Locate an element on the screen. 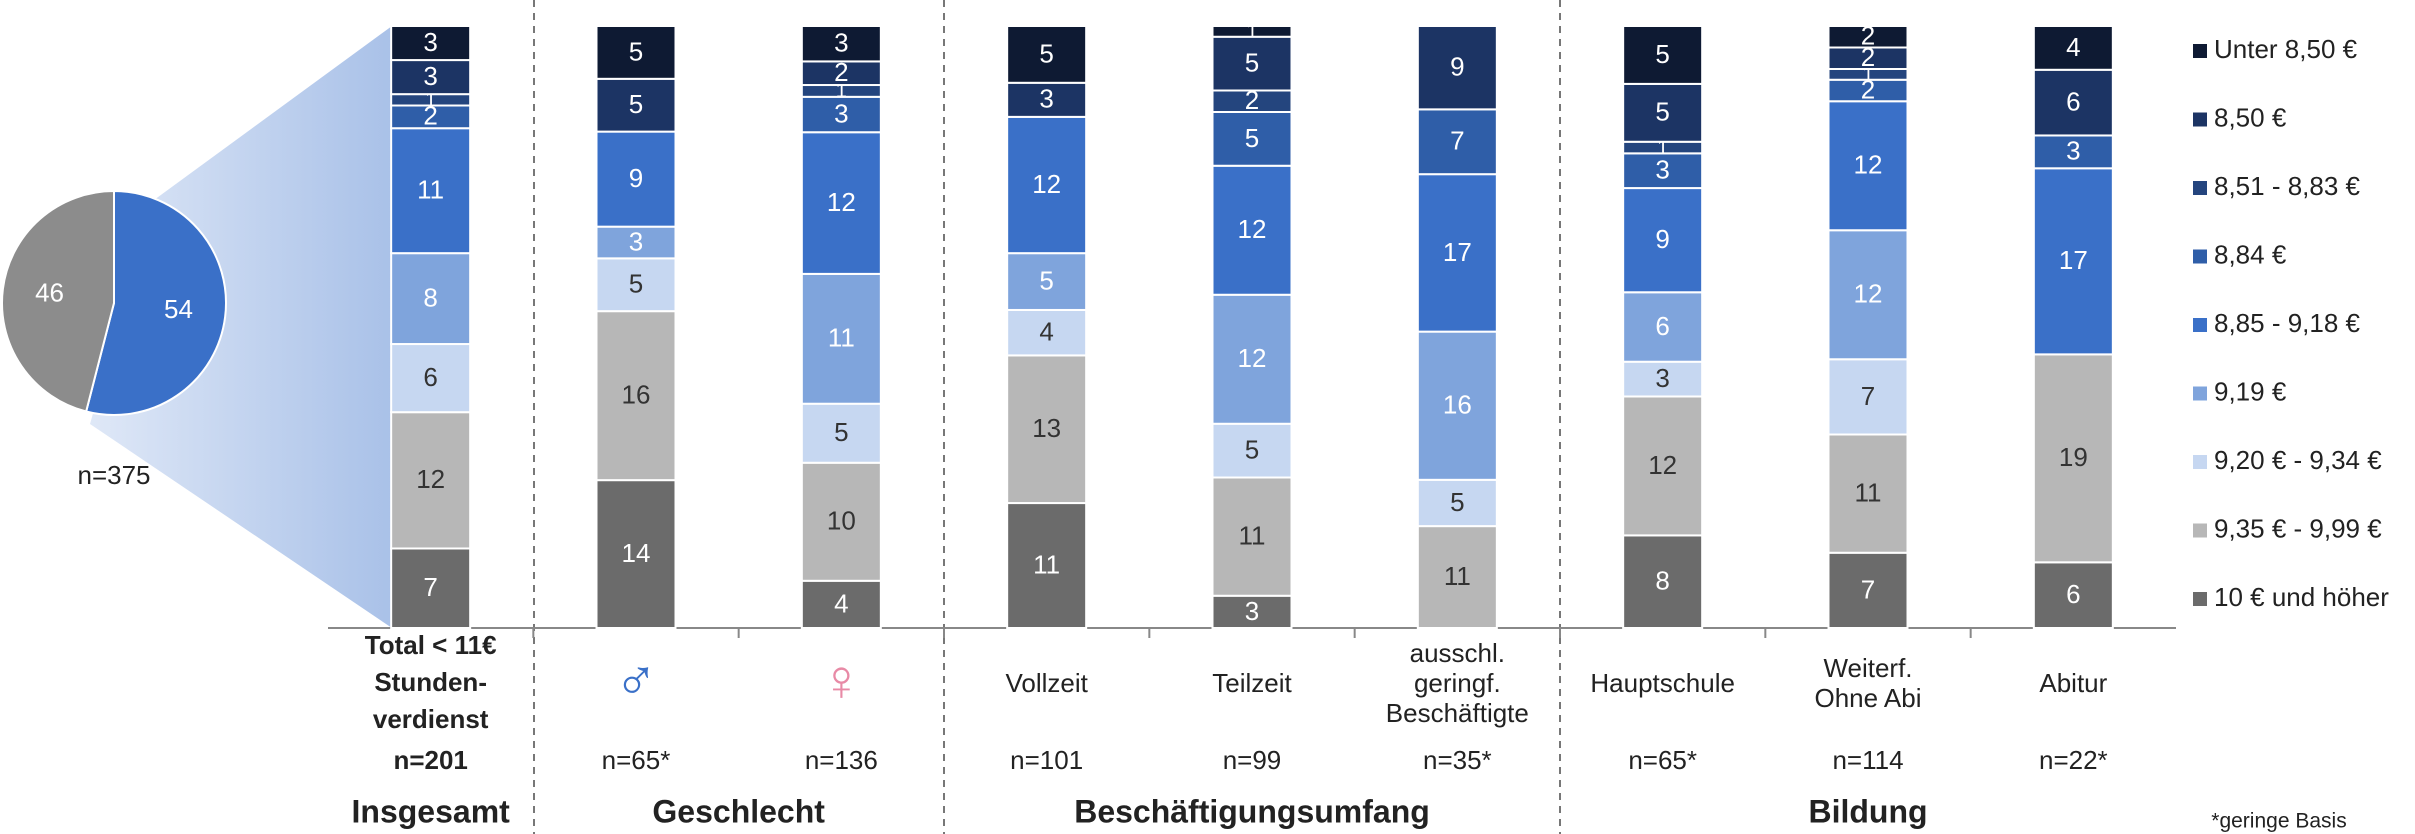  segment-label: 14 is located at coordinates (636, 553).